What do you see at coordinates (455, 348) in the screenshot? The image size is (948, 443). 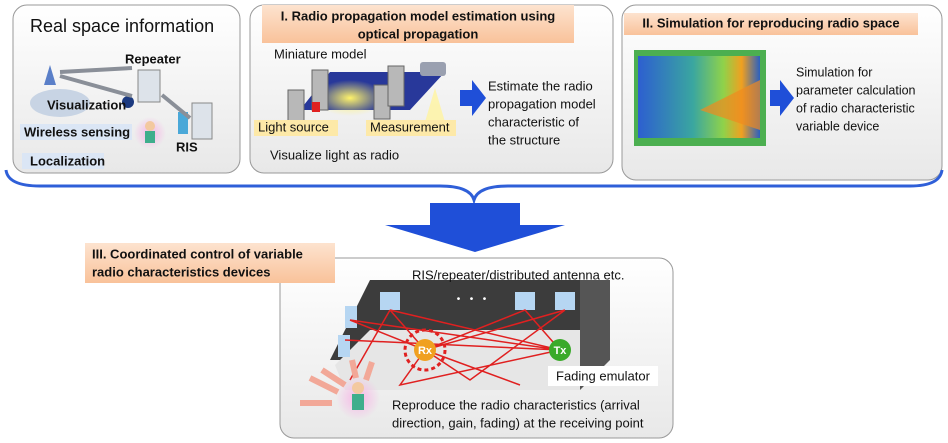 I see `ray` at bounding box center [455, 348].